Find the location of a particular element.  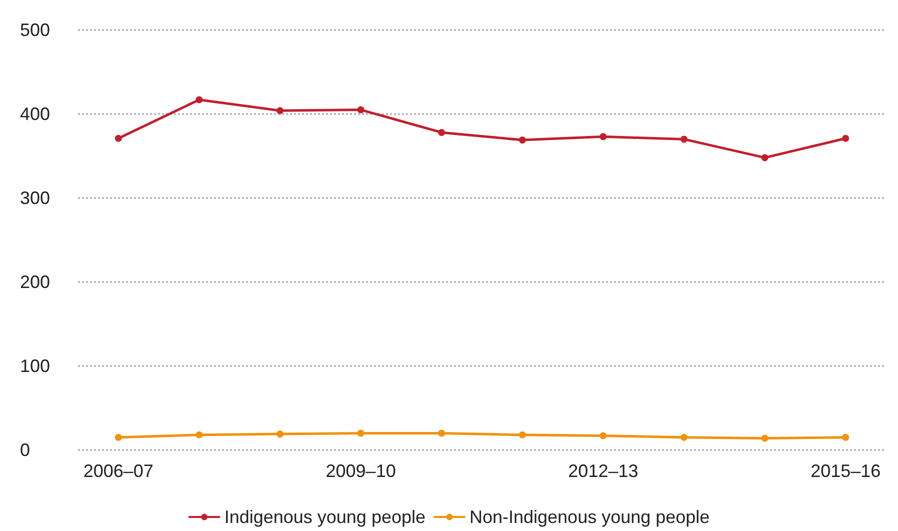

y-tick-label: 400 is located at coordinates (35, 114).